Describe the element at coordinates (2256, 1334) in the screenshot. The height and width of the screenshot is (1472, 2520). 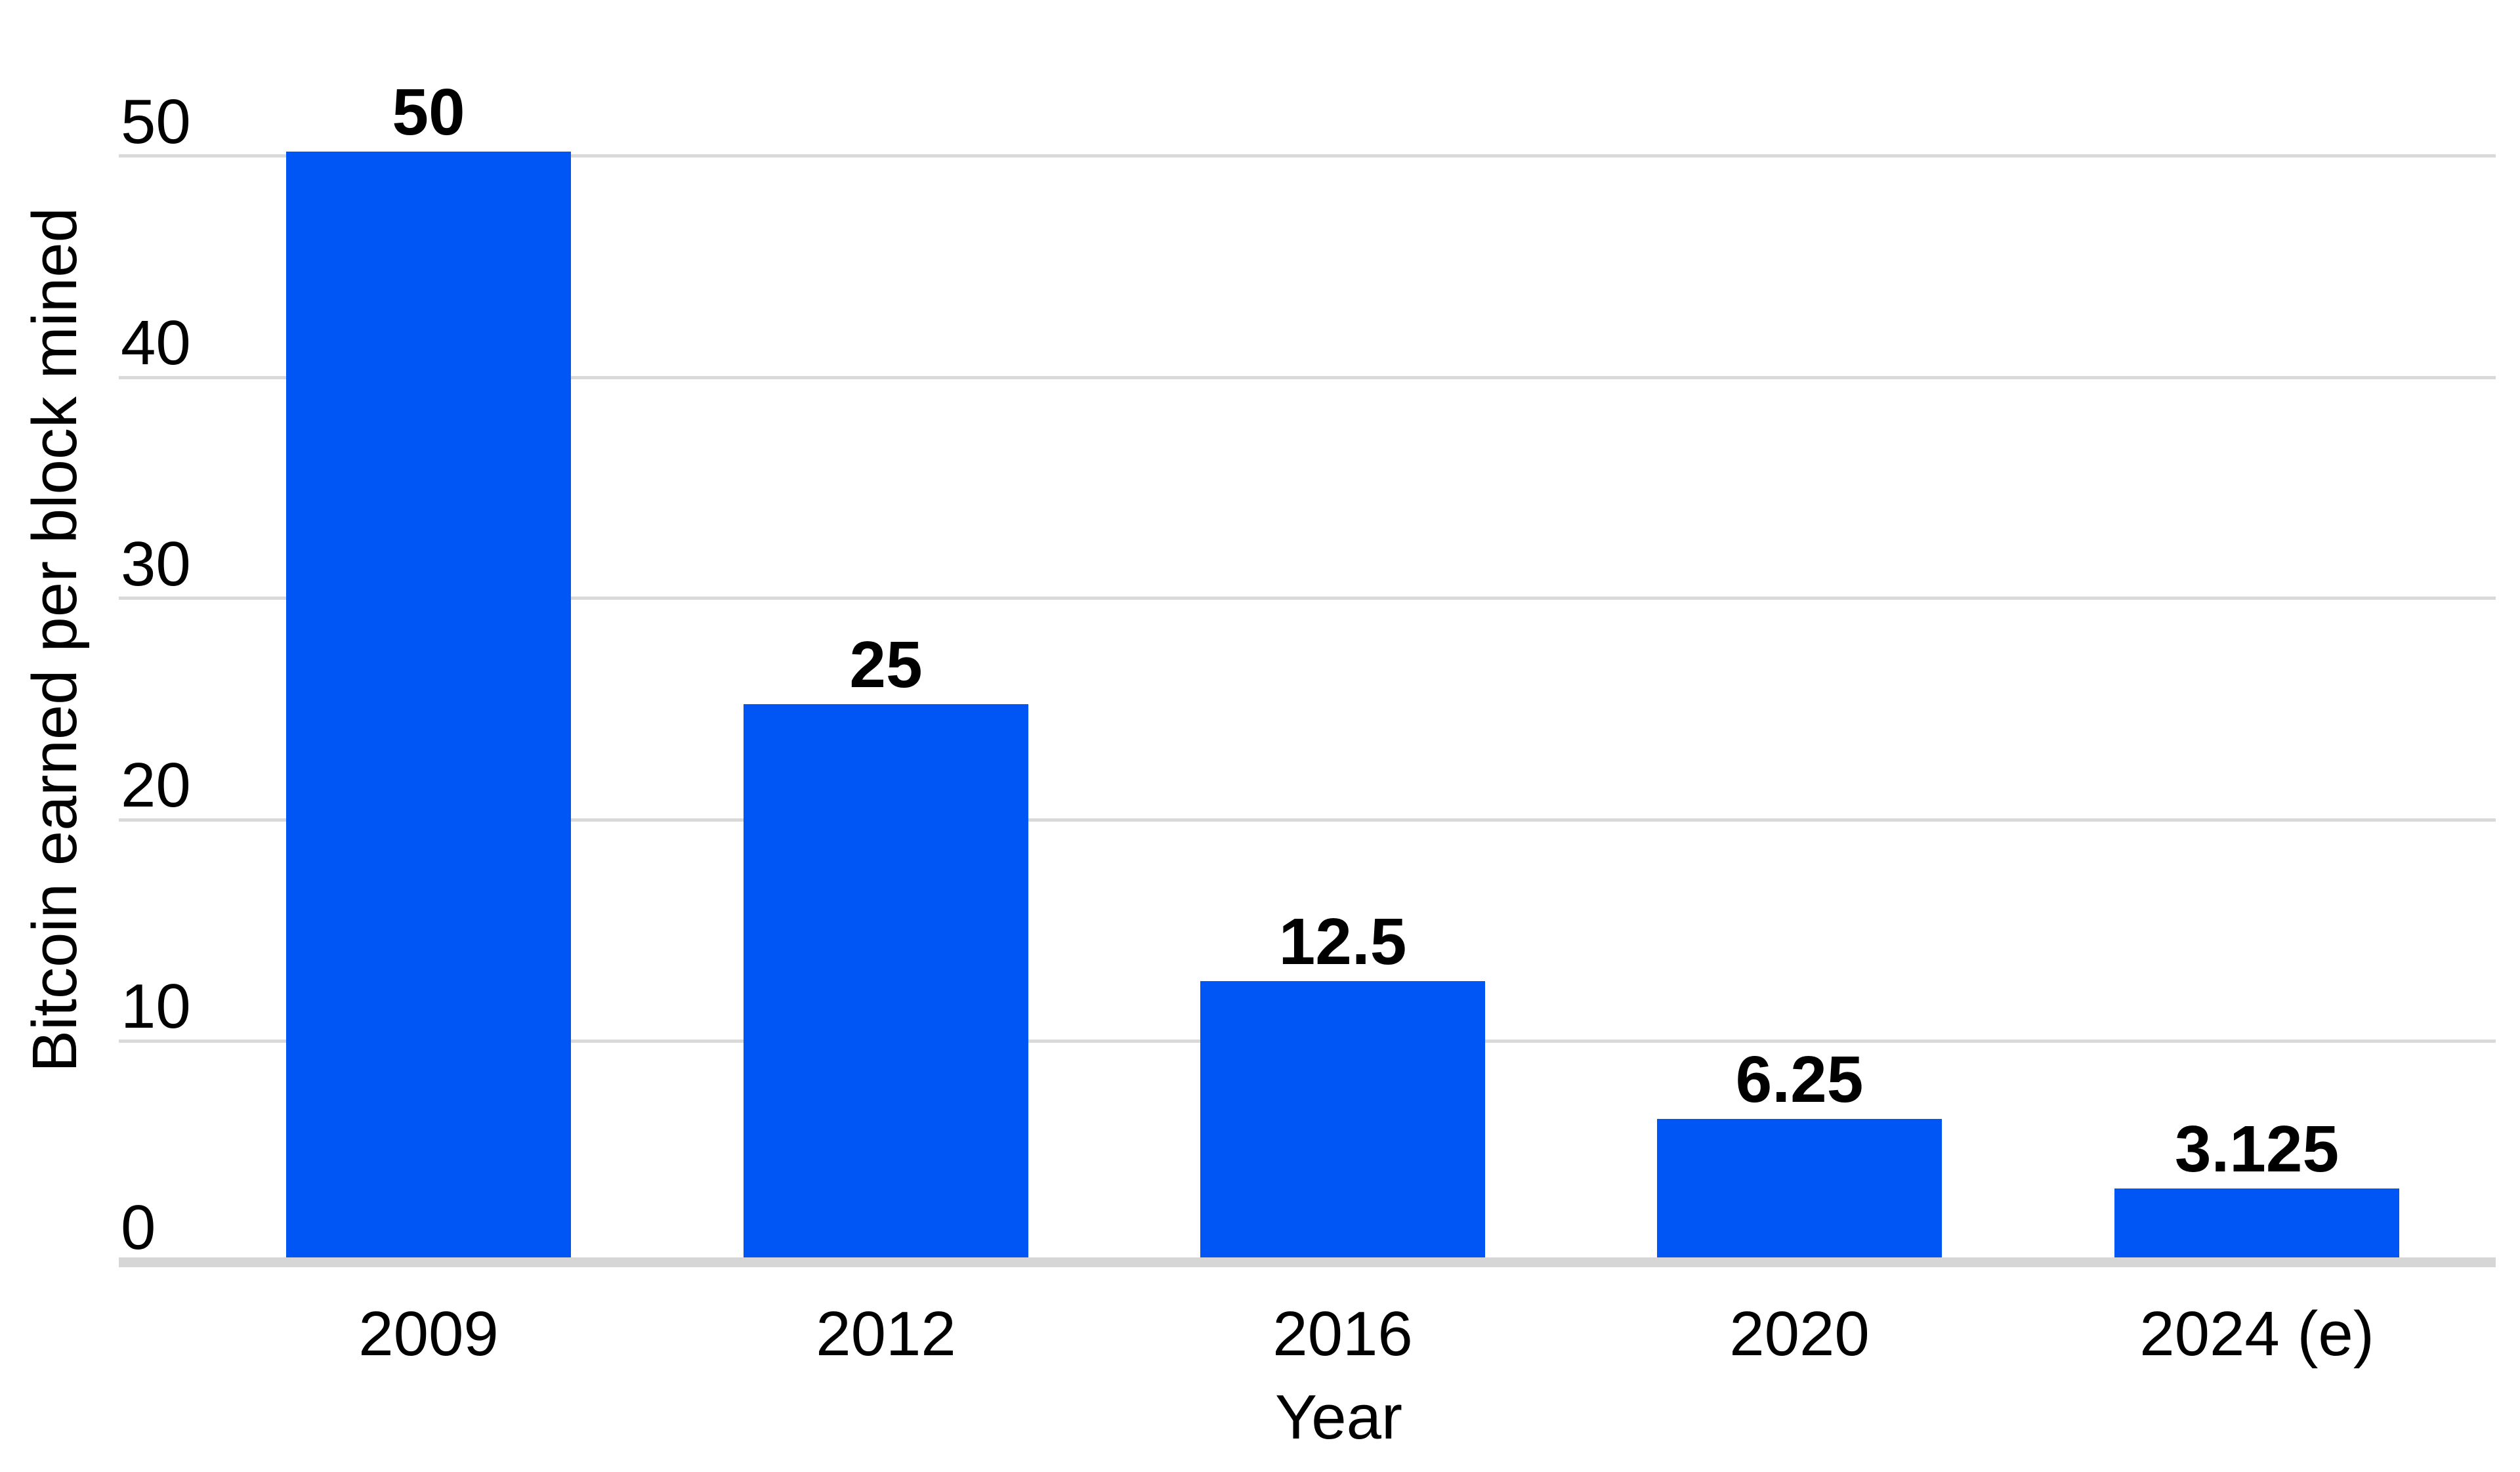
I see `x-tick-label: 2024 (e)` at that location.